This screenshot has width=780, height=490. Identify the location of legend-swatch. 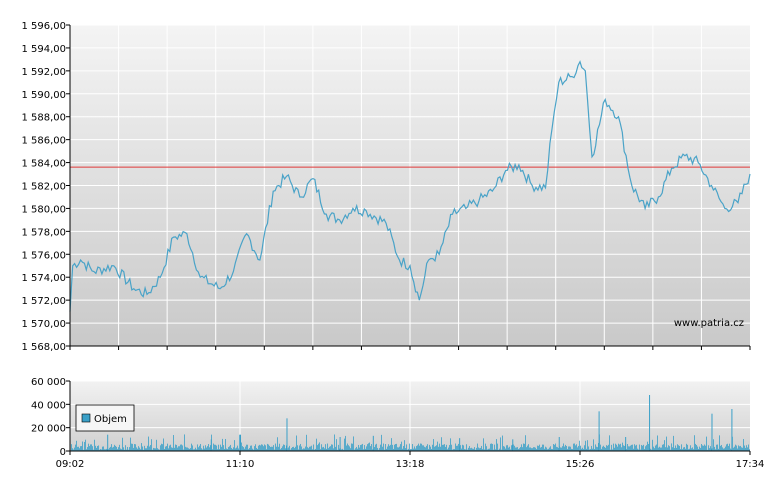
(86, 418).